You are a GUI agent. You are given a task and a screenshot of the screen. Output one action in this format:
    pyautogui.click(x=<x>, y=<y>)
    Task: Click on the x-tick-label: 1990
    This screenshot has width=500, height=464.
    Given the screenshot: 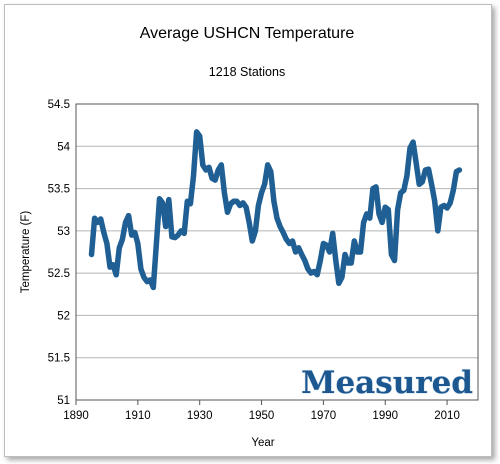 What is the action you would take?
    pyautogui.click(x=385, y=416)
    